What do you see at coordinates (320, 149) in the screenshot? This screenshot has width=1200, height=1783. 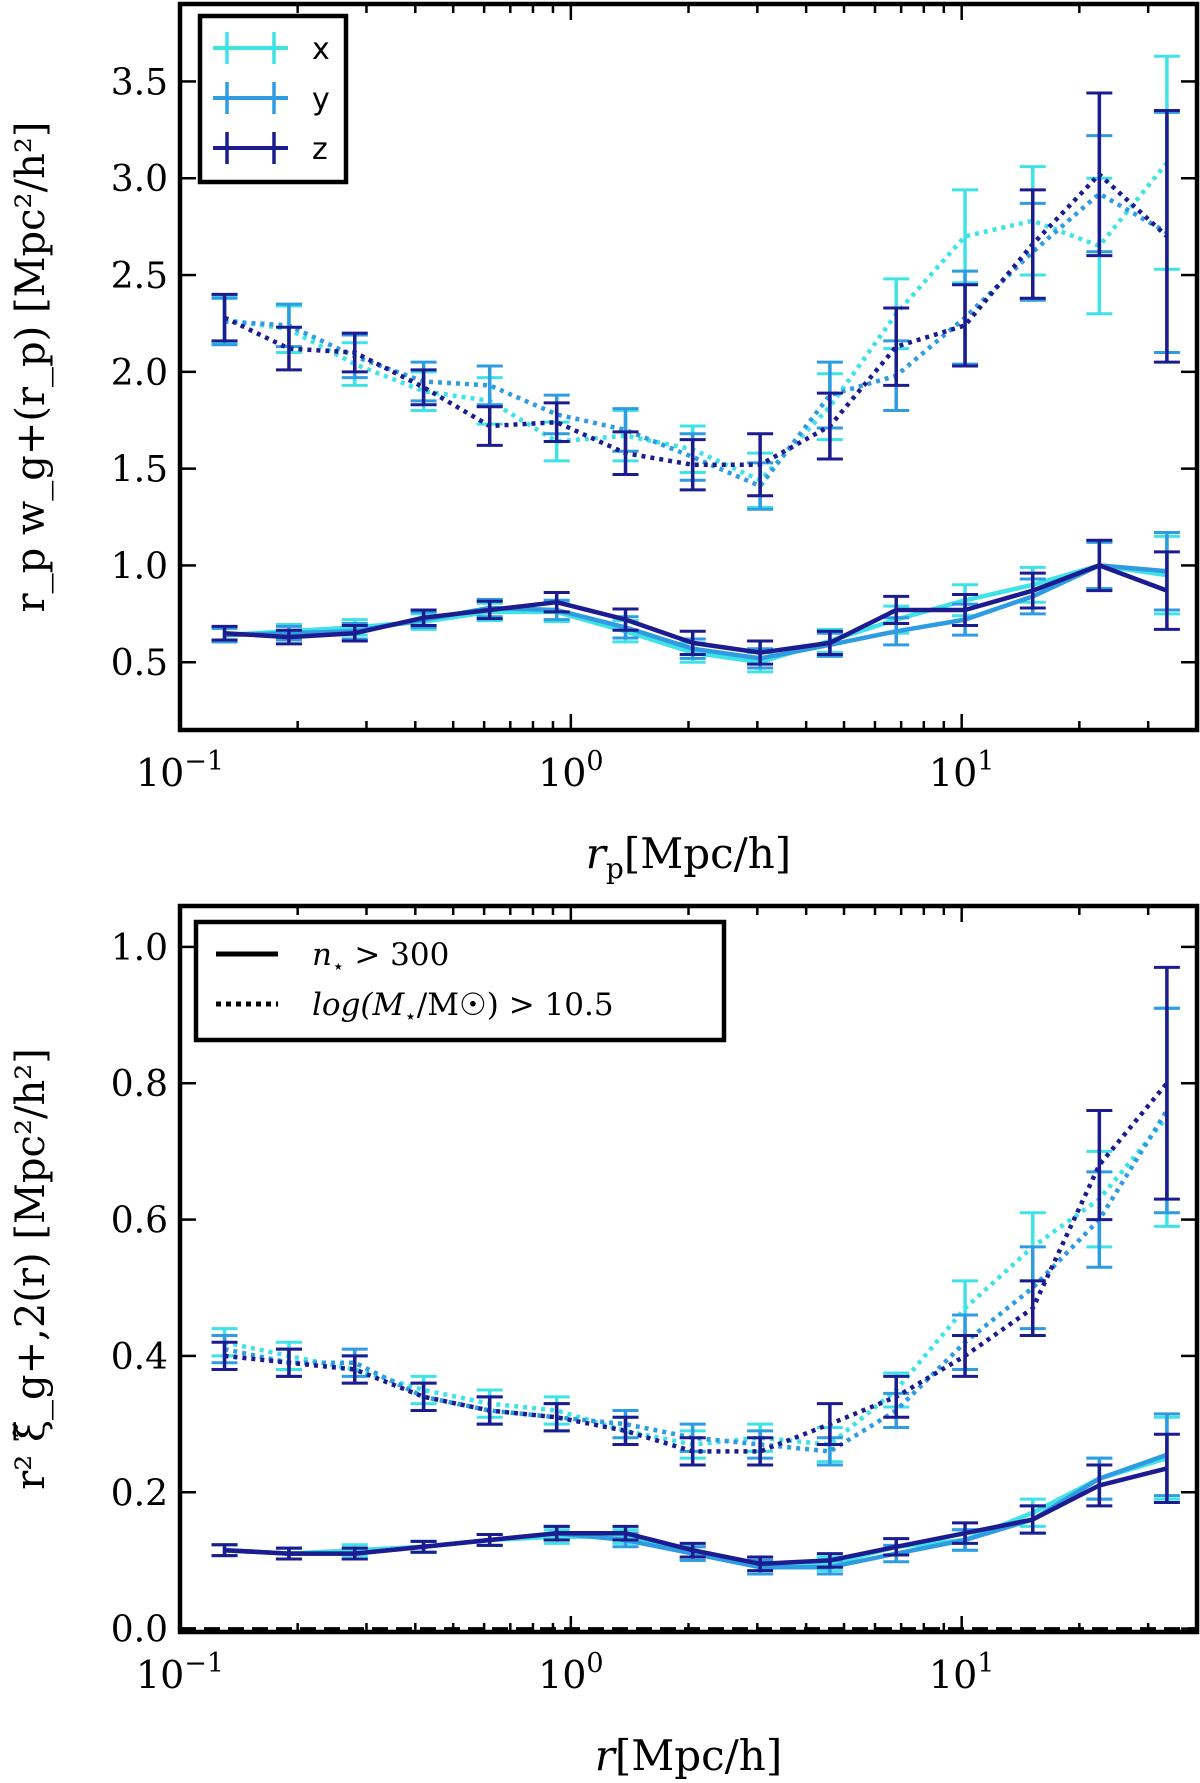 I see `legend-label-z: z` at bounding box center [320, 149].